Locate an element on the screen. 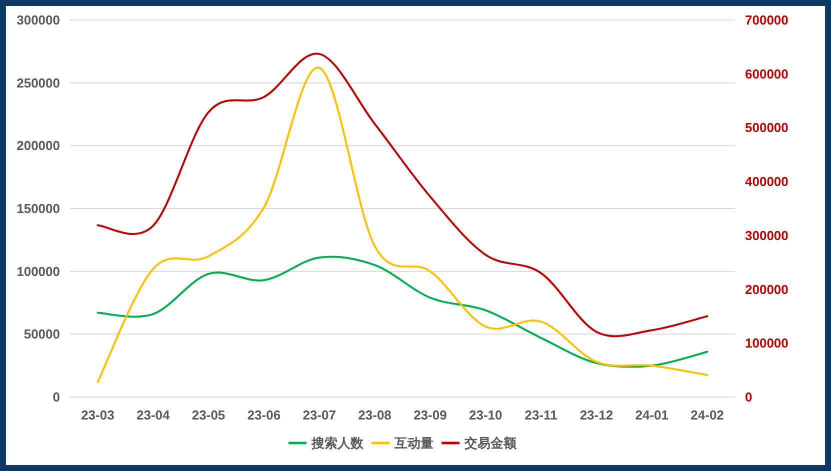 The width and height of the screenshot is (831, 471). y-tick-label: 0 is located at coordinates (56, 397).